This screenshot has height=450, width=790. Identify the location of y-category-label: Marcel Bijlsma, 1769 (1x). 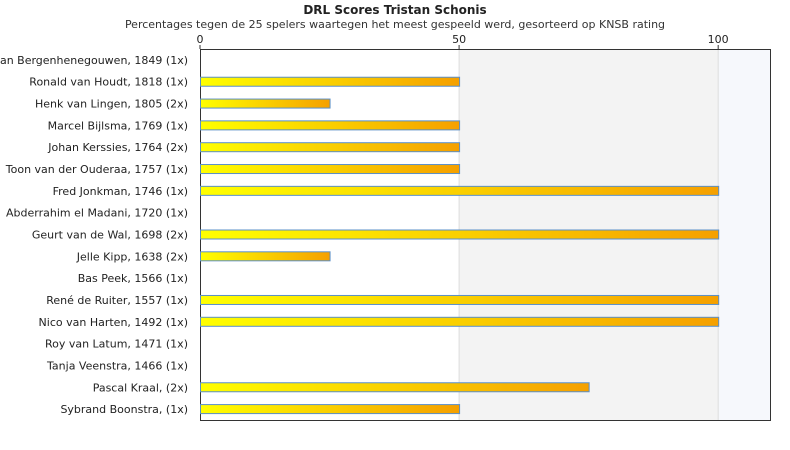
(118, 125).